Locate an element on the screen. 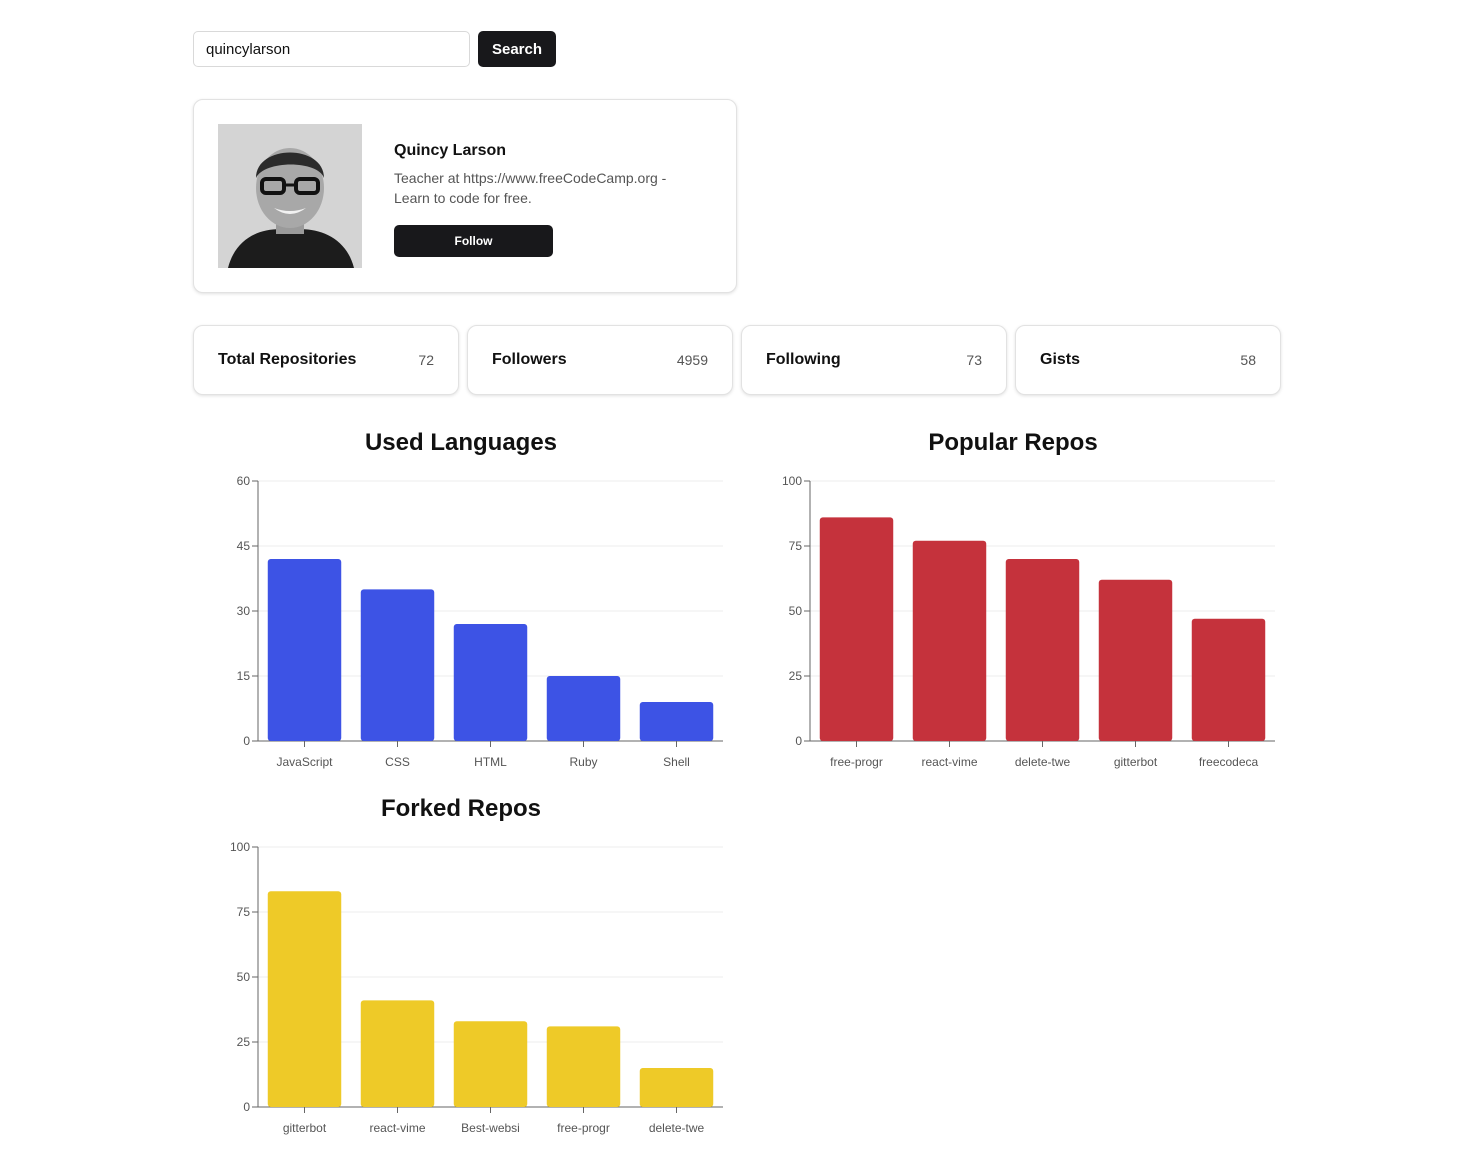 This screenshot has width=1475, height=1174. chart-title-languages: Used Languages is located at coordinates (461, 442).